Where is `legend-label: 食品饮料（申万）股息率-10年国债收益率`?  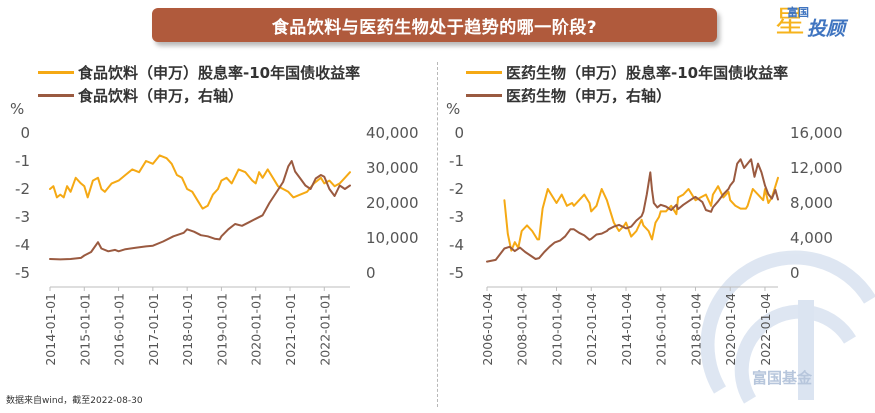
legend-label: 食品饮料（申万）股息率-10年国债收益率 is located at coordinates (219, 73).